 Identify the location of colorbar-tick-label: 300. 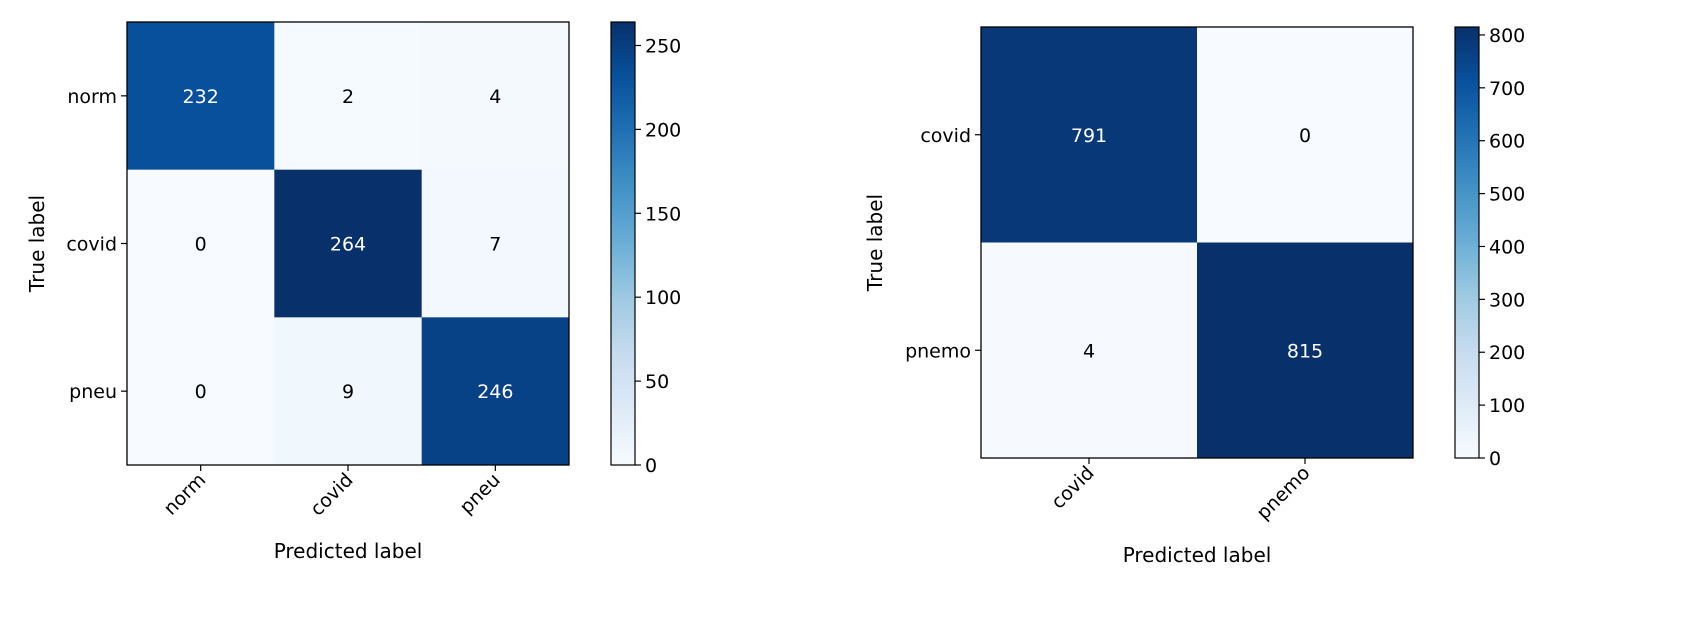
(1507, 300).